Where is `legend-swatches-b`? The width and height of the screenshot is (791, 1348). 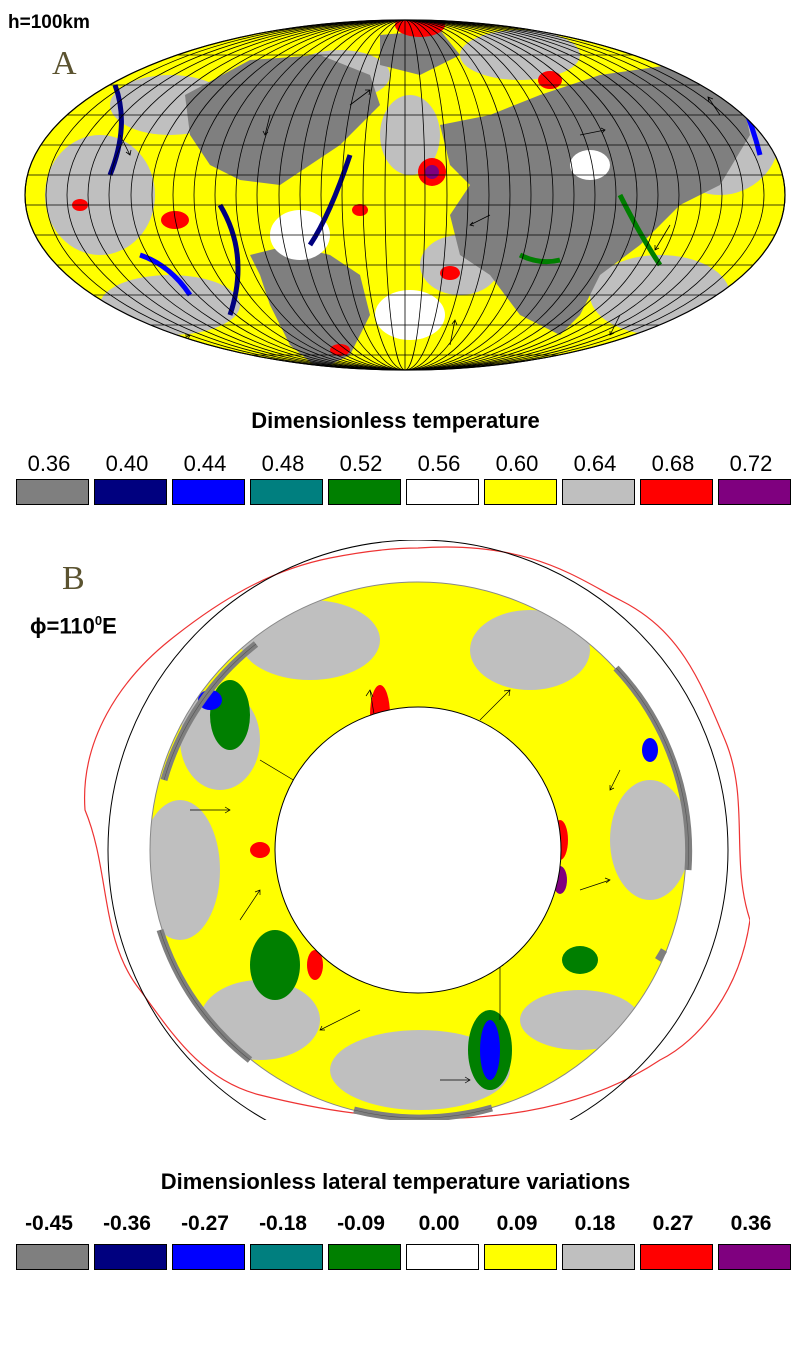 legend-swatches-b is located at coordinates (403, 1257).